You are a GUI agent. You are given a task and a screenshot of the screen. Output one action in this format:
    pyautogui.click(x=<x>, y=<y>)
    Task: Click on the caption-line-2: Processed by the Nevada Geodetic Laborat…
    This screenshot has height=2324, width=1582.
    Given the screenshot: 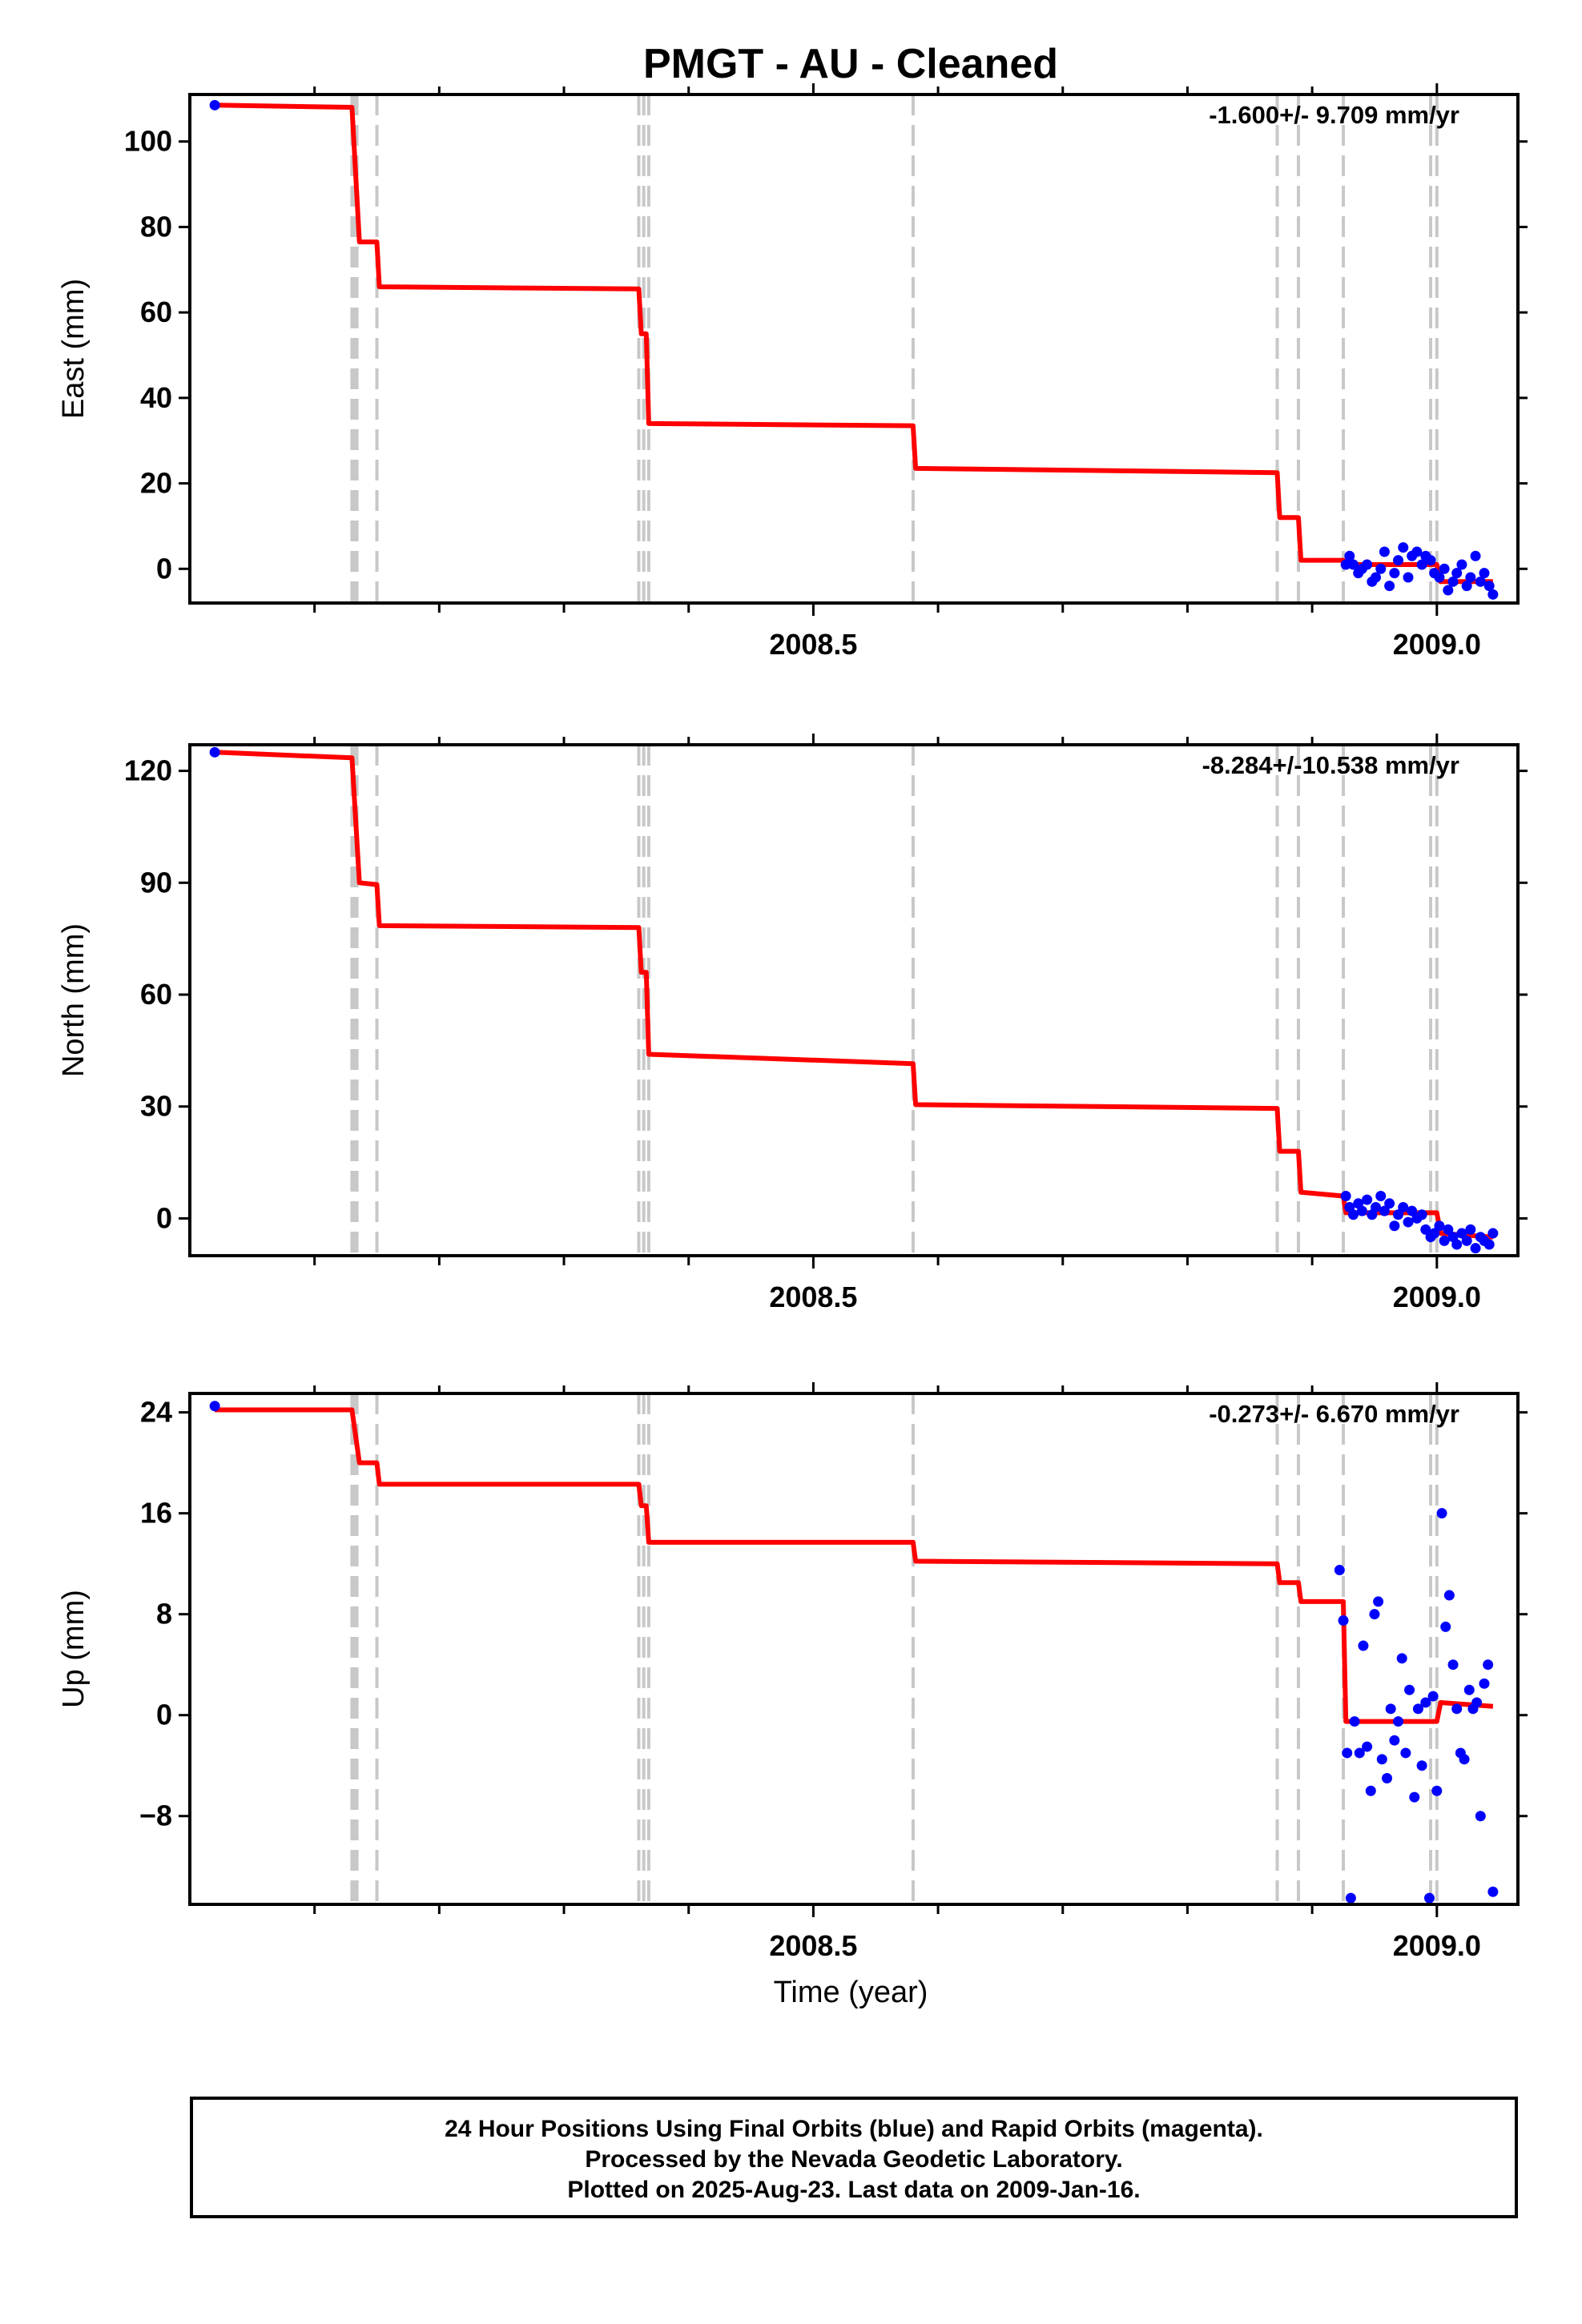 What is the action you would take?
    pyautogui.click(x=854, y=2159)
    